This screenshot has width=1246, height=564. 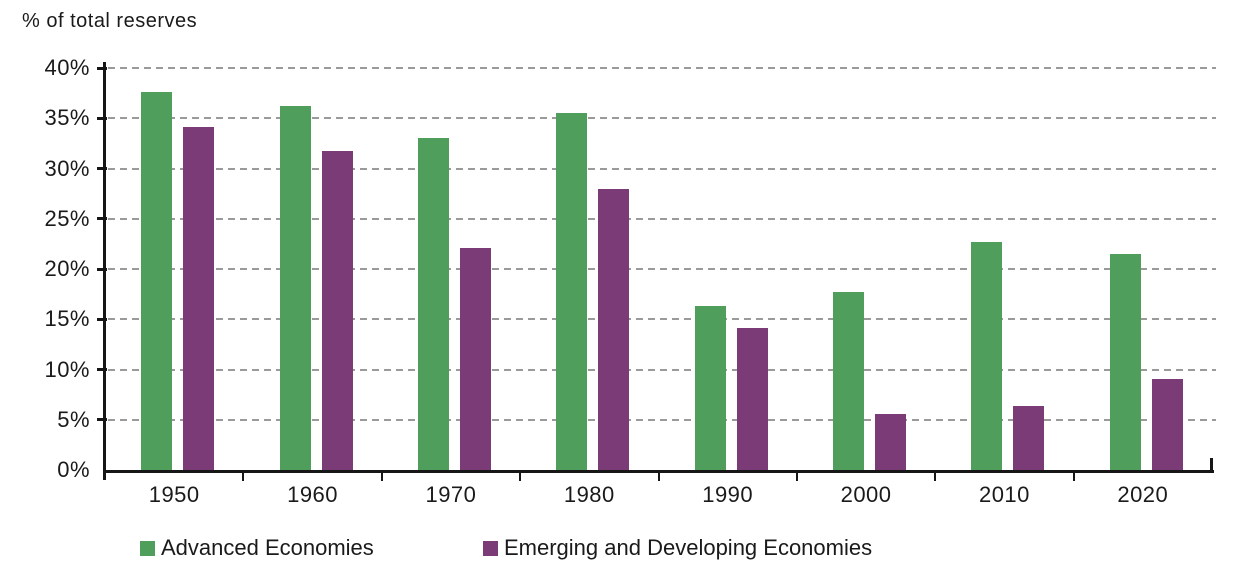 I want to click on legend-item-advanced: Advanced Economies, so click(x=257, y=548).